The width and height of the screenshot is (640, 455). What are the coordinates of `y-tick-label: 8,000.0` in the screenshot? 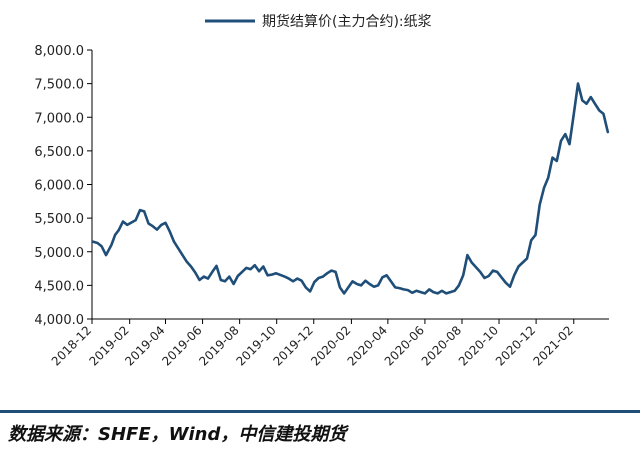 It's located at (59, 51).